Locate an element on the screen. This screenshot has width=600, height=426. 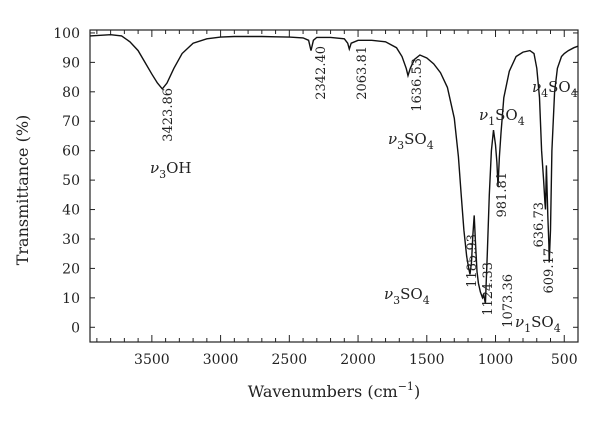
x-axis-title: Wavenumbers (cm−1) is located at coordinates (334, 390).